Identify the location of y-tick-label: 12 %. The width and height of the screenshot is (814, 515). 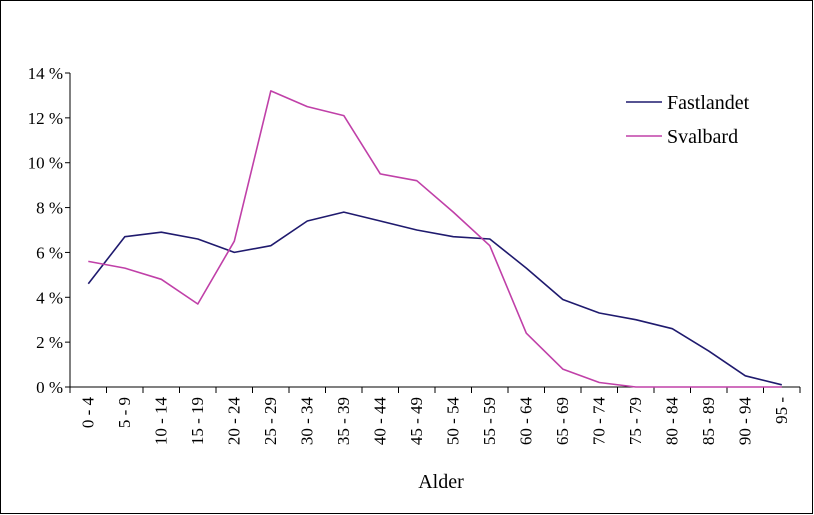
(45, 118).